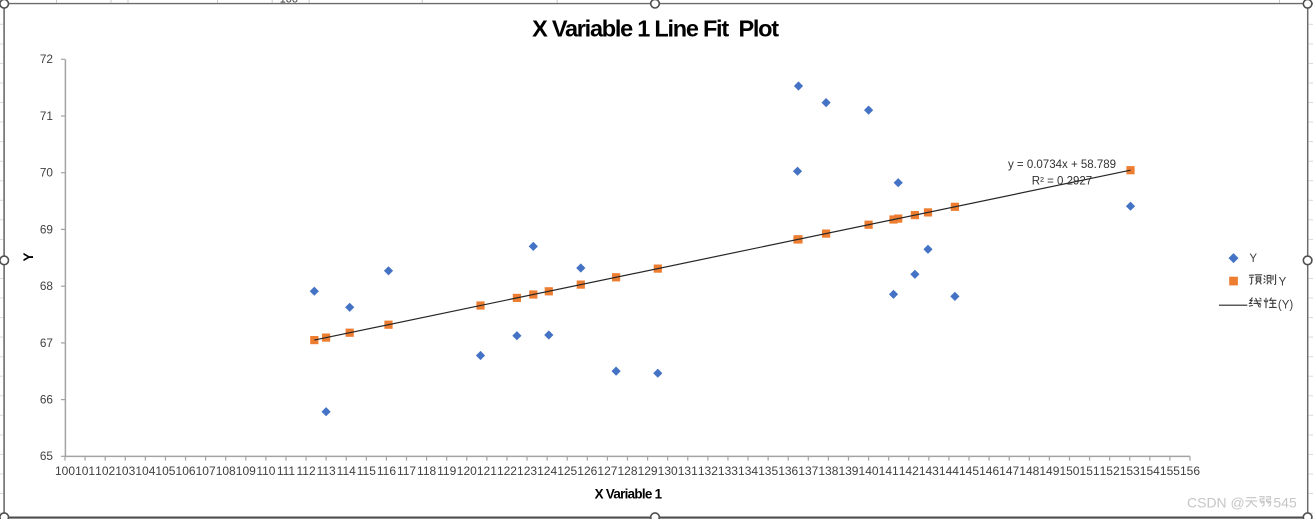  Describe the element at coordinates (226, 471) in the screenshot. I see `svg-text: 108` at that location.